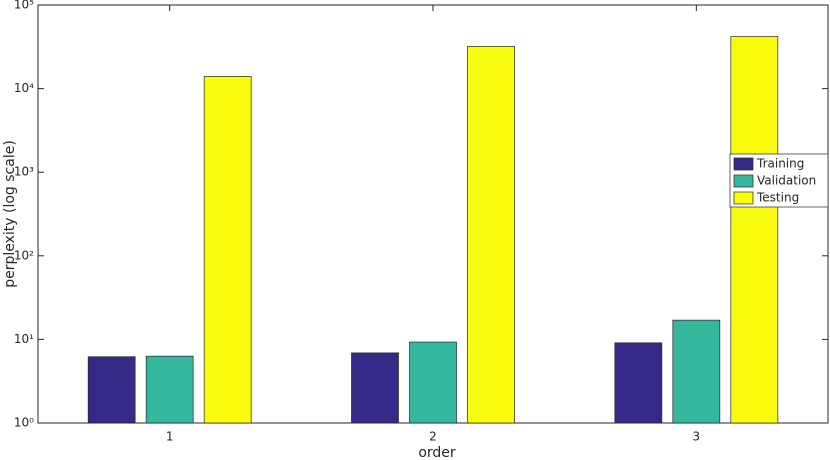  Describe the element at coordinates (170, 437) in the screenshot. I see `x-tick-label: 1` at that location.